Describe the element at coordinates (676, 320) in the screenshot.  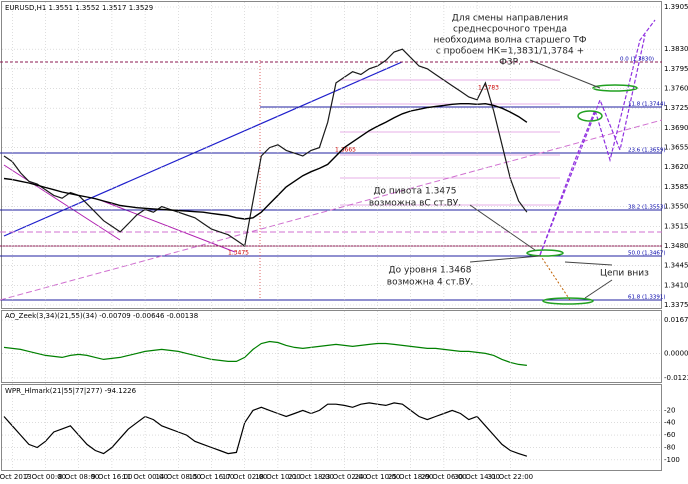
I see `y-tick-label: 0.01675` at that location.